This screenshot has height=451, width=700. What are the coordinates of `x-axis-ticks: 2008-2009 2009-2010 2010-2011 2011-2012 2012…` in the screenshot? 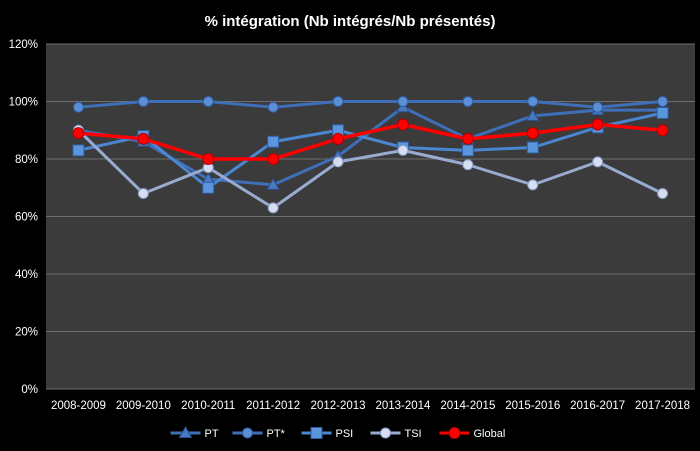 It's located at (370, 406).